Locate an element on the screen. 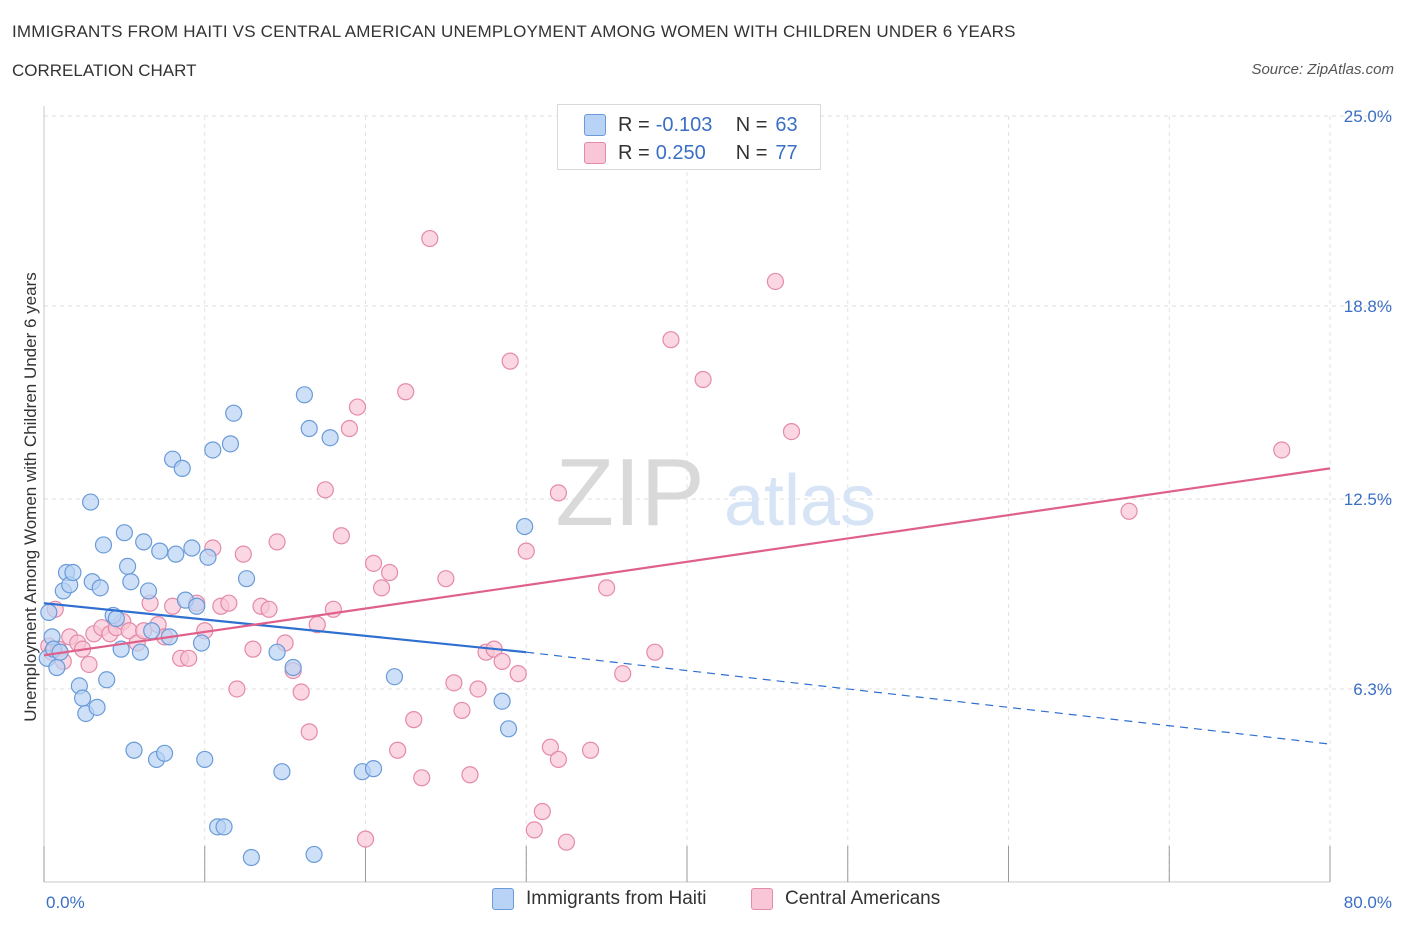 The height and width of the screenshot is (930, 1406). legend-row-central: R = 0.250 N = 77 is located at coordinates (678, 153).